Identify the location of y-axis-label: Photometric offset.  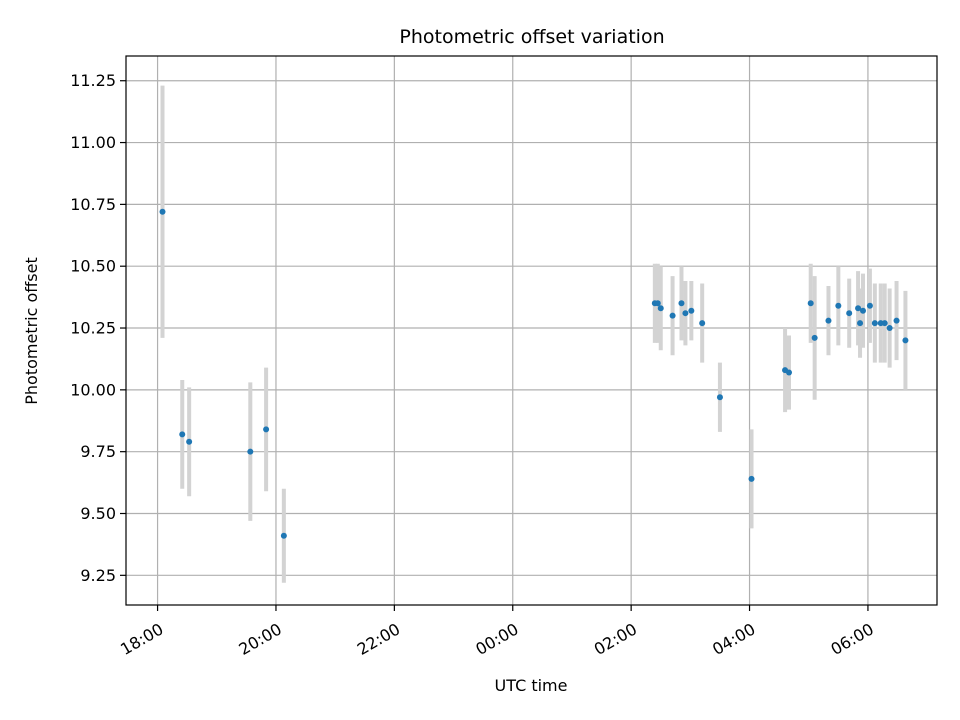
(31, 331).